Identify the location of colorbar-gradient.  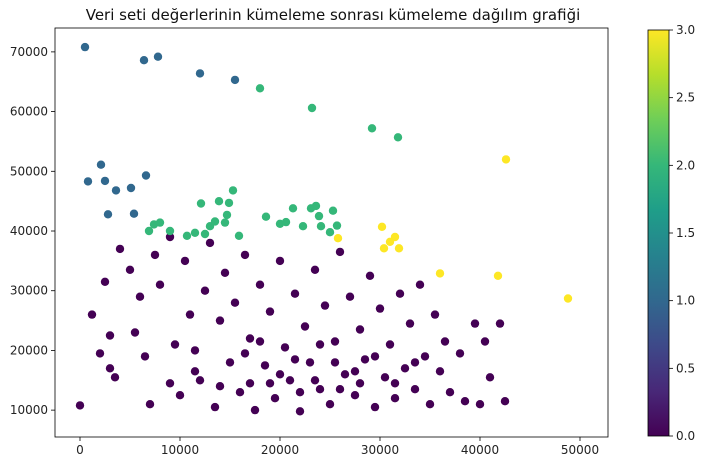
(658, 233).